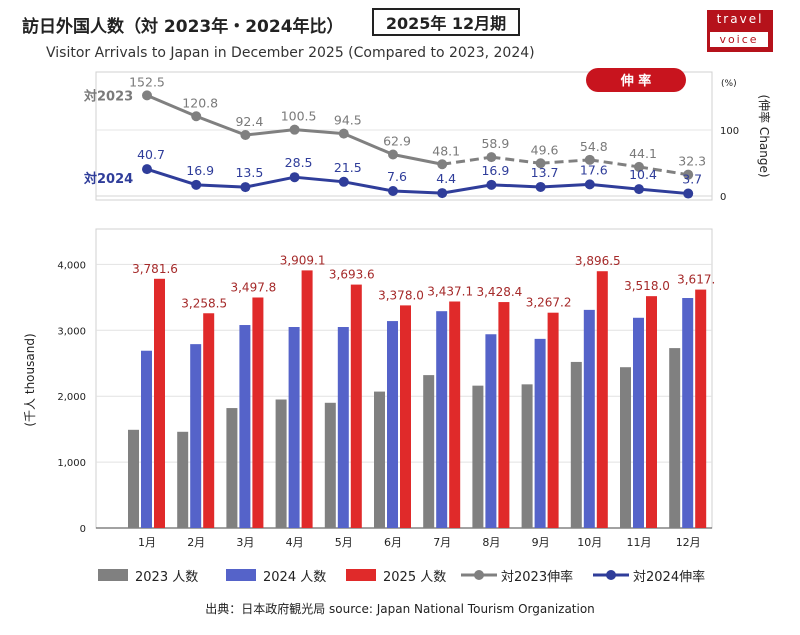 The height and width of the screenshot is (635, 800). Describe the element at coordinates (643, 174) in the screenshot. I see `line-data-label-2024: 10.4` at that location.